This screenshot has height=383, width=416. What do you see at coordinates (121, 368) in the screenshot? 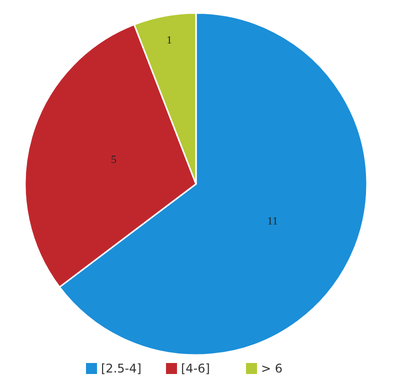
I see `legend-label: [2.5-4]` at bounding box center [121, 368].